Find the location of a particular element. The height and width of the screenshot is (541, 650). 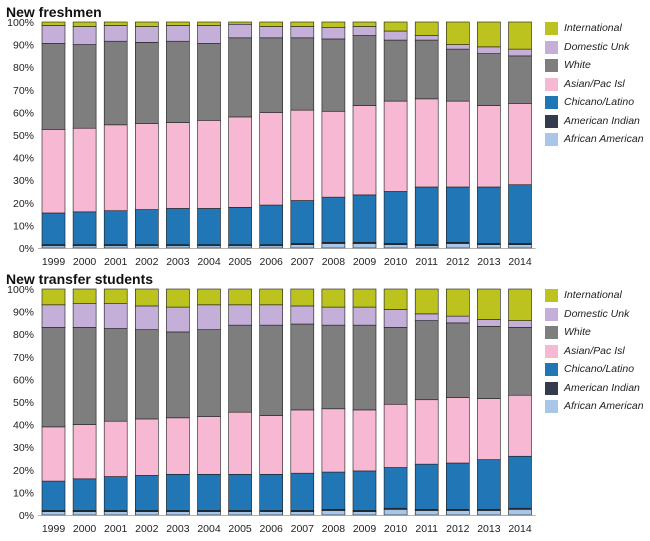

y-tick-label: 50% is located at coordinates (23, 136).